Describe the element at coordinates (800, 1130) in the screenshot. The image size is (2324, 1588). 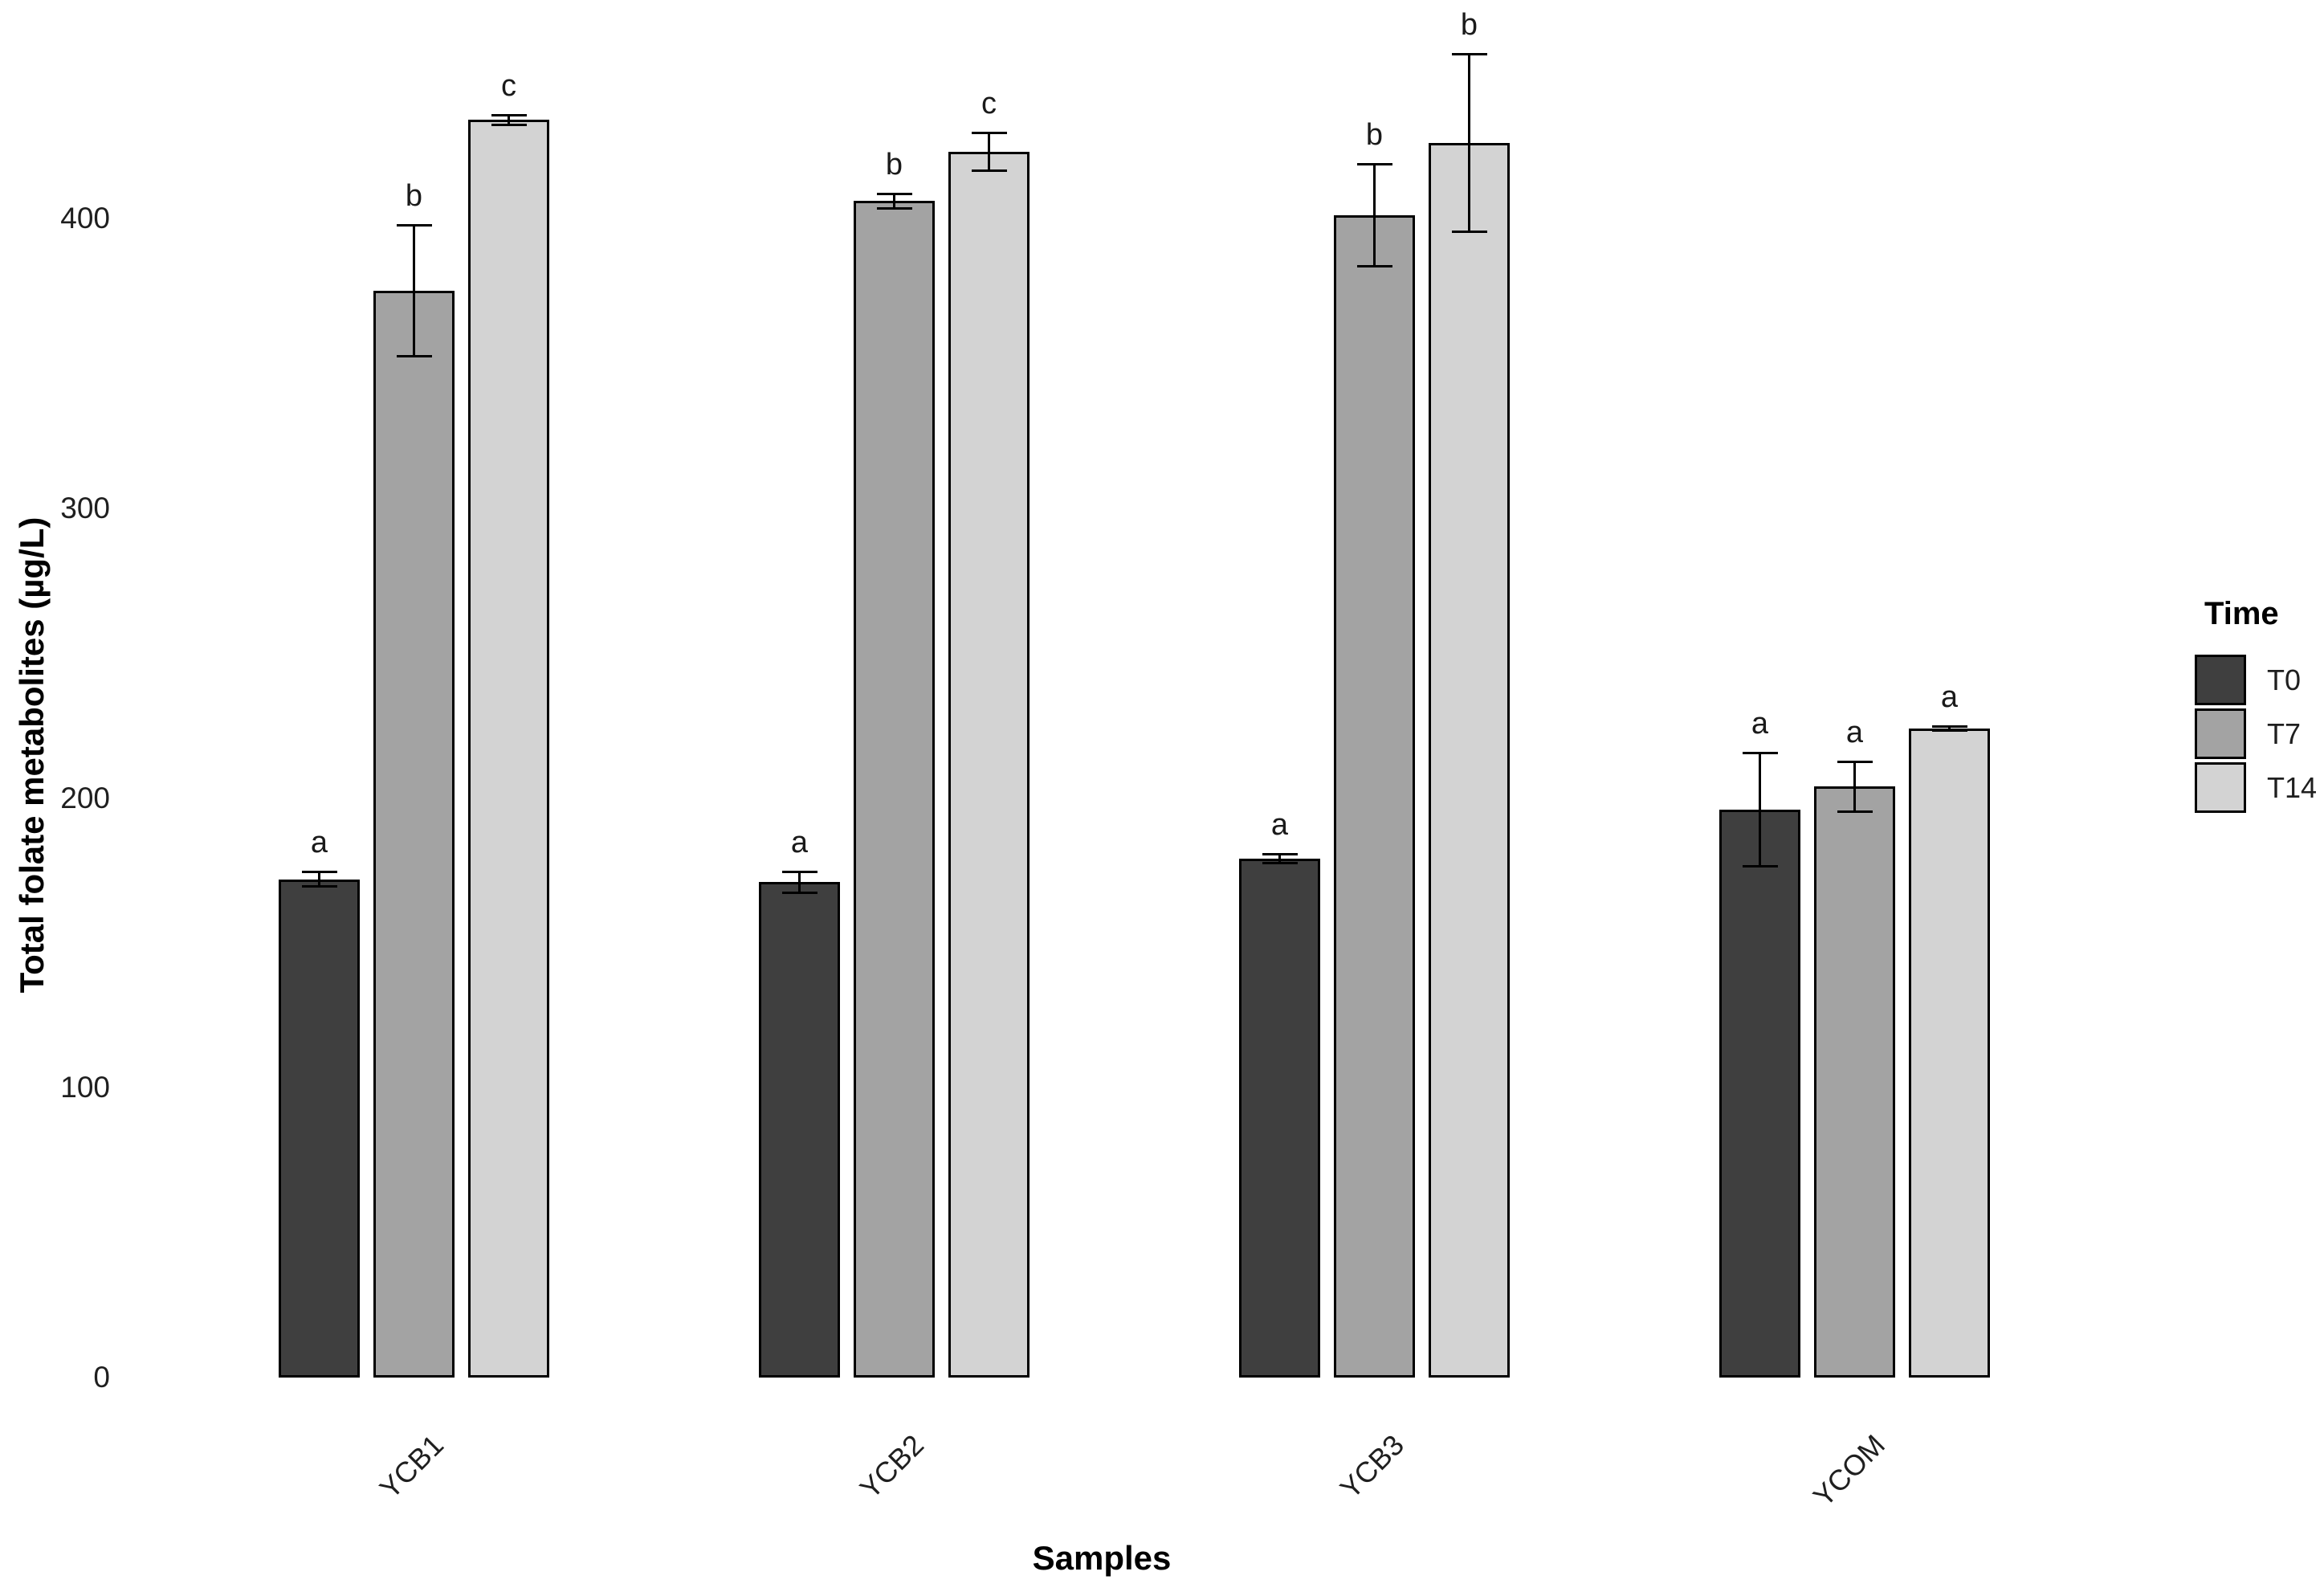
I see `bar-YCB2-T0` at that location.